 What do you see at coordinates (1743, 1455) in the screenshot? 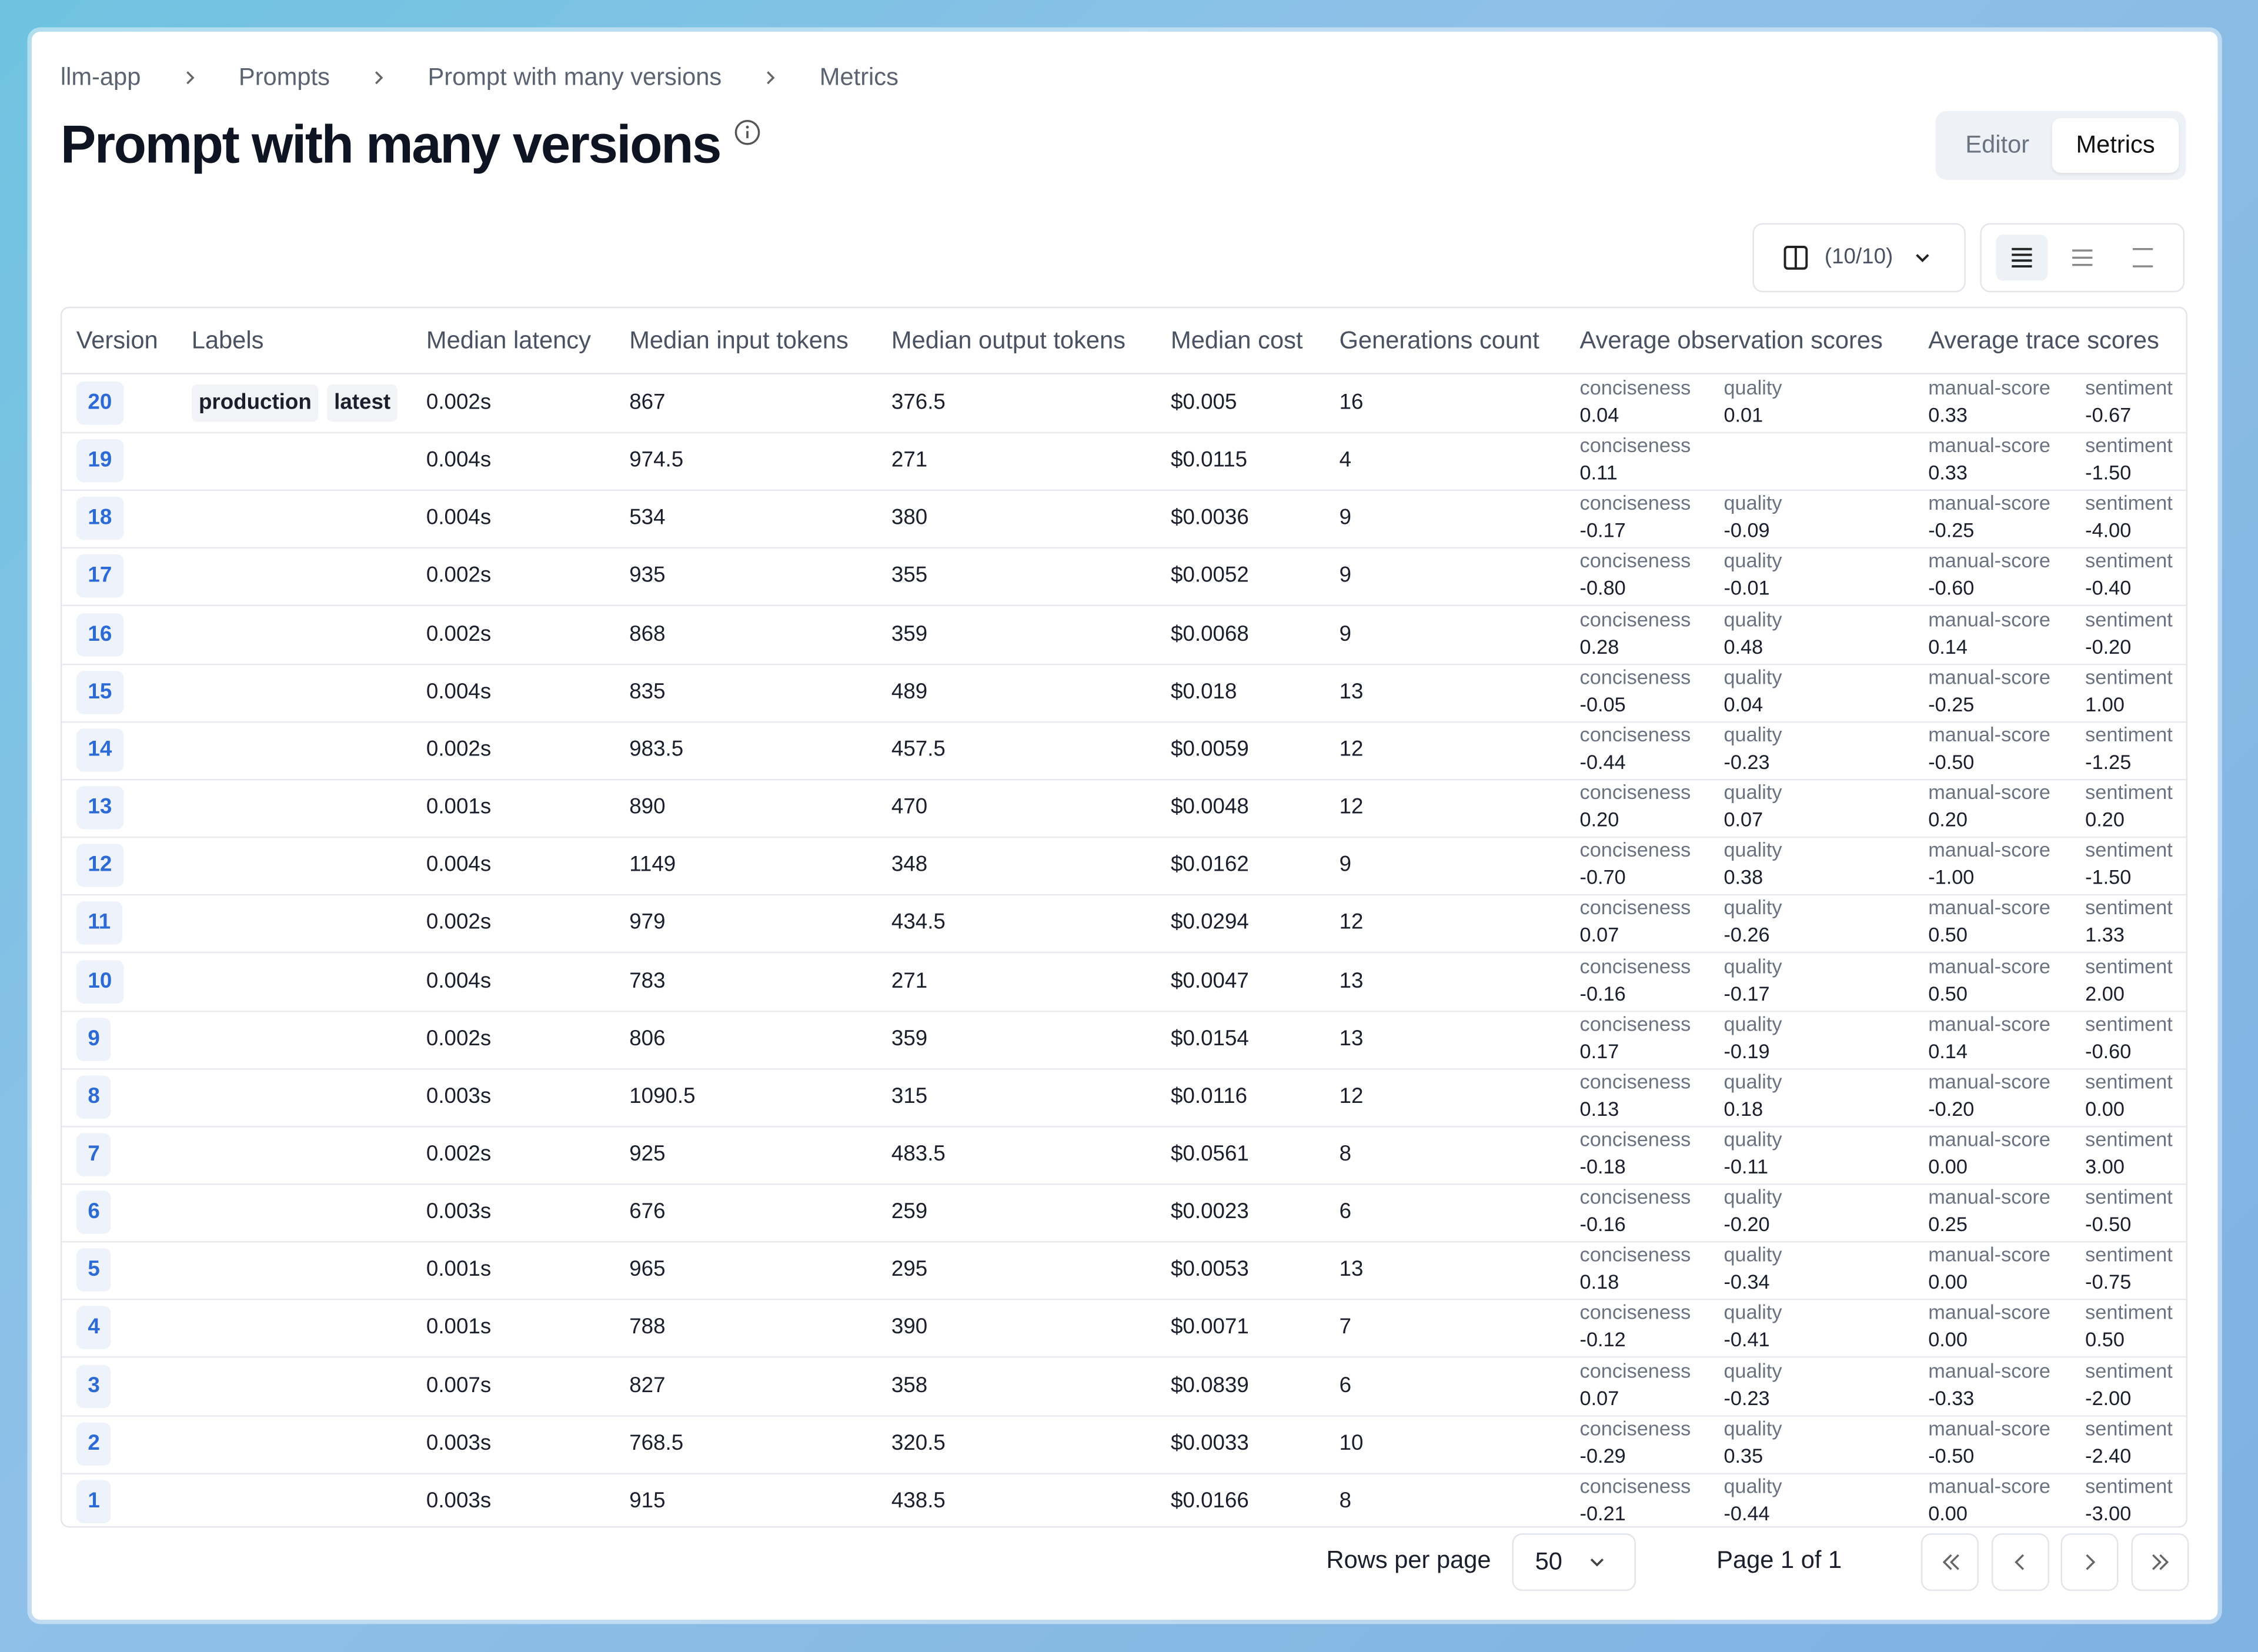
I see `score-value: 0.35` at bounding box center [1743, 1455].